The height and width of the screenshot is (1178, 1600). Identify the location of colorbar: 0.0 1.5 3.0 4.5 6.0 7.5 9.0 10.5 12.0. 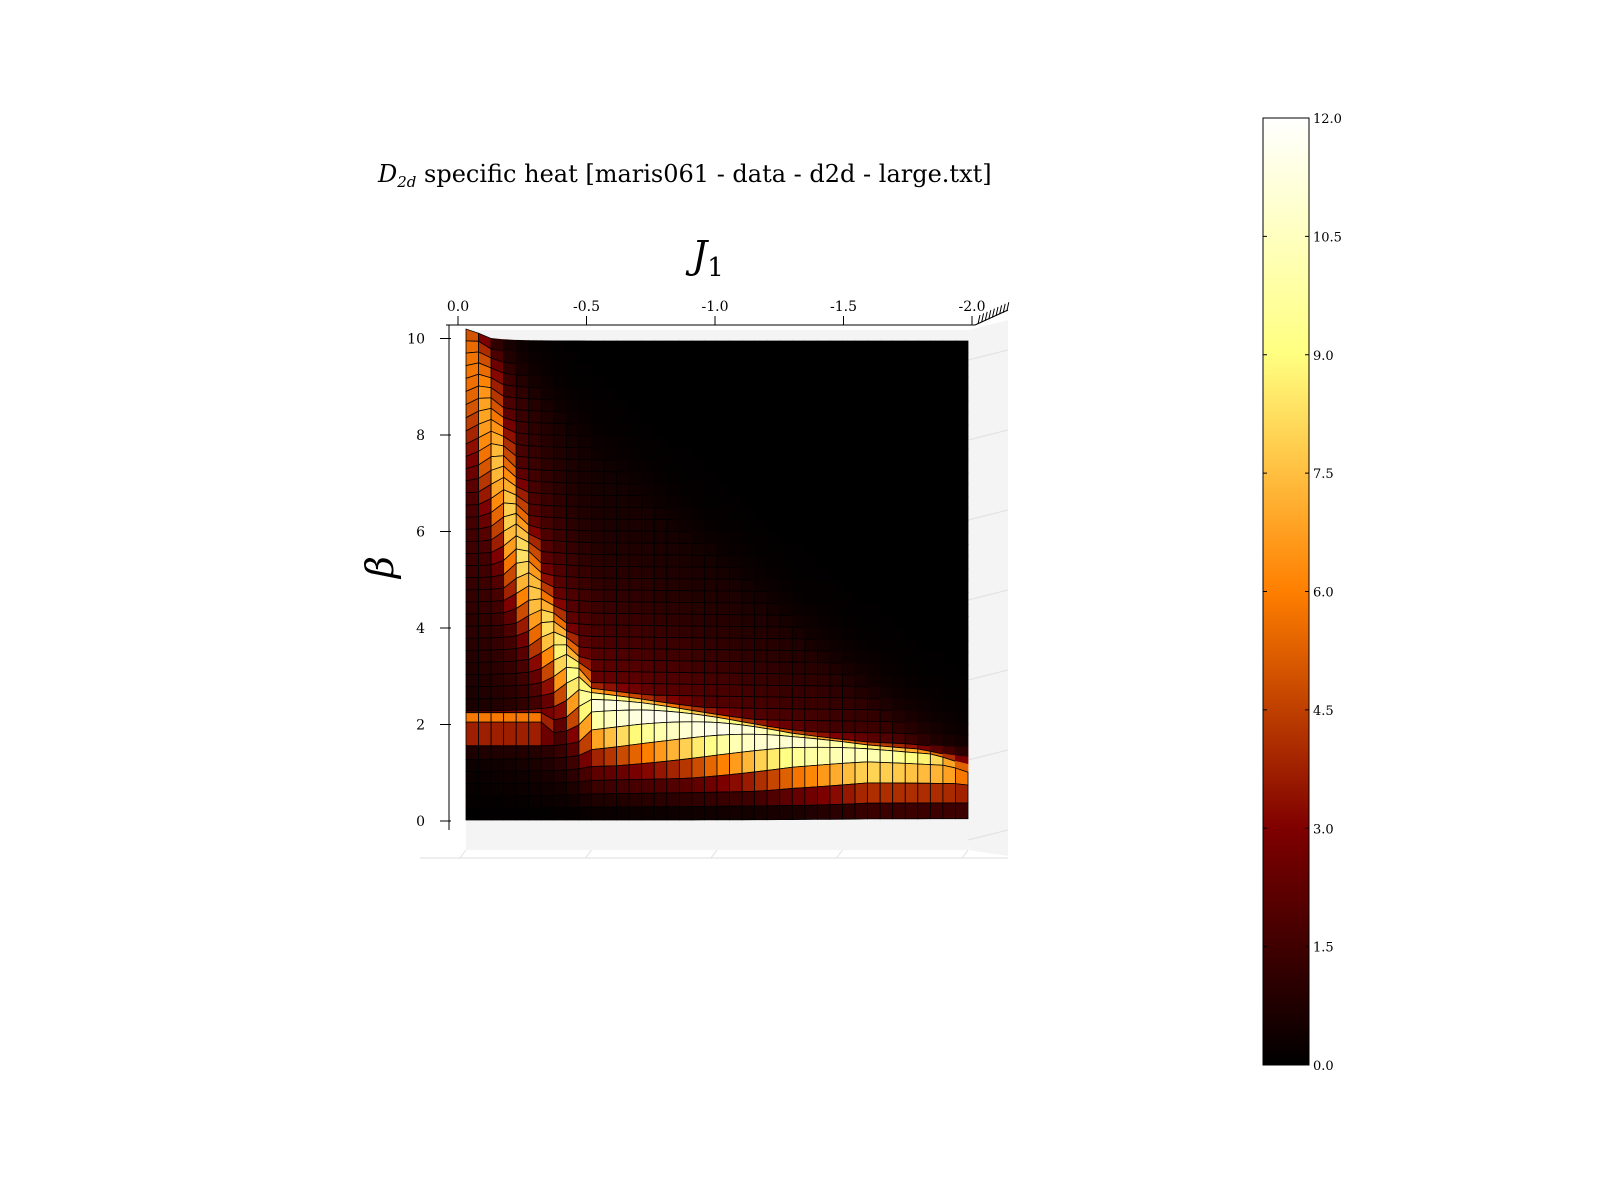
(1302, 593).